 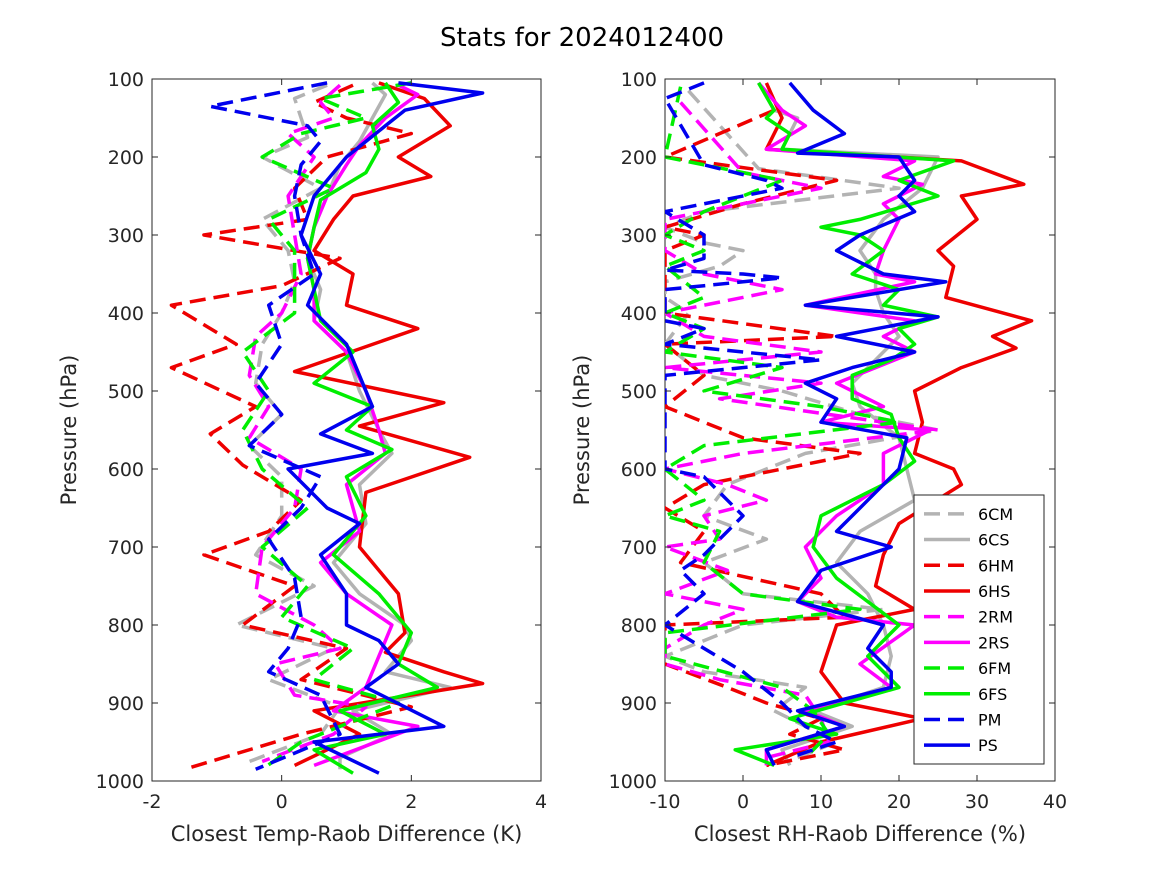 What do you see at coordinates (752, 420) in the screenshot?
I see `rh-series-pm` at bounding box center [752, 420].